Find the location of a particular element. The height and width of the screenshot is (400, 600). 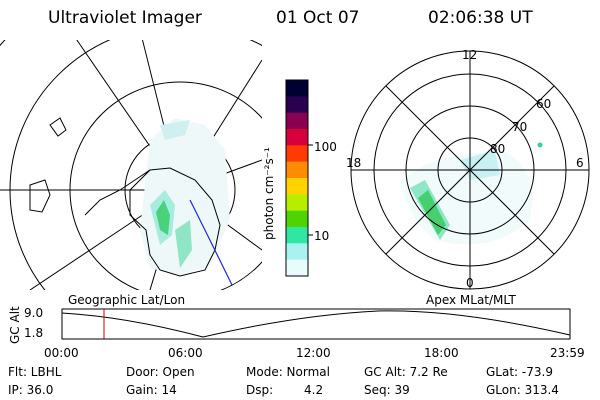

info-mode: Mode: Normal is located at coordinates (288, 372).